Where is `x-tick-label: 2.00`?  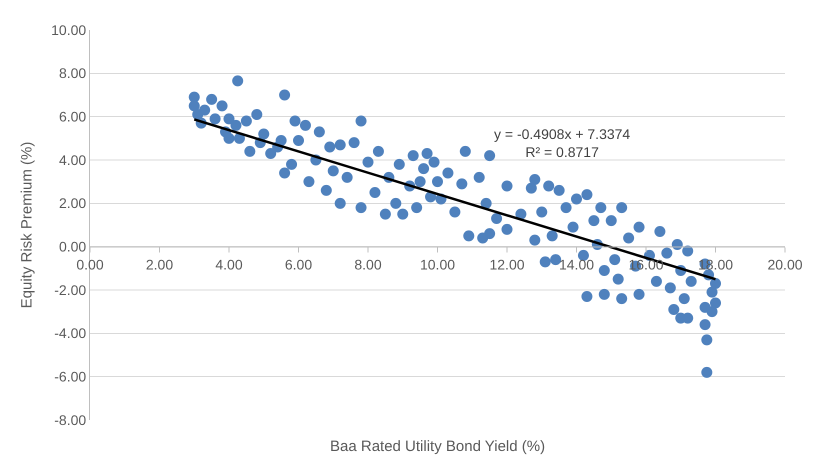 x-tick-label: 2.00 is located at coordinates (160, 264).